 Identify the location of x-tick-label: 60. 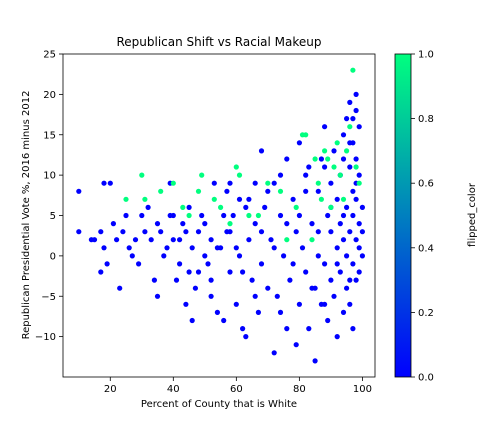
(236, 389).